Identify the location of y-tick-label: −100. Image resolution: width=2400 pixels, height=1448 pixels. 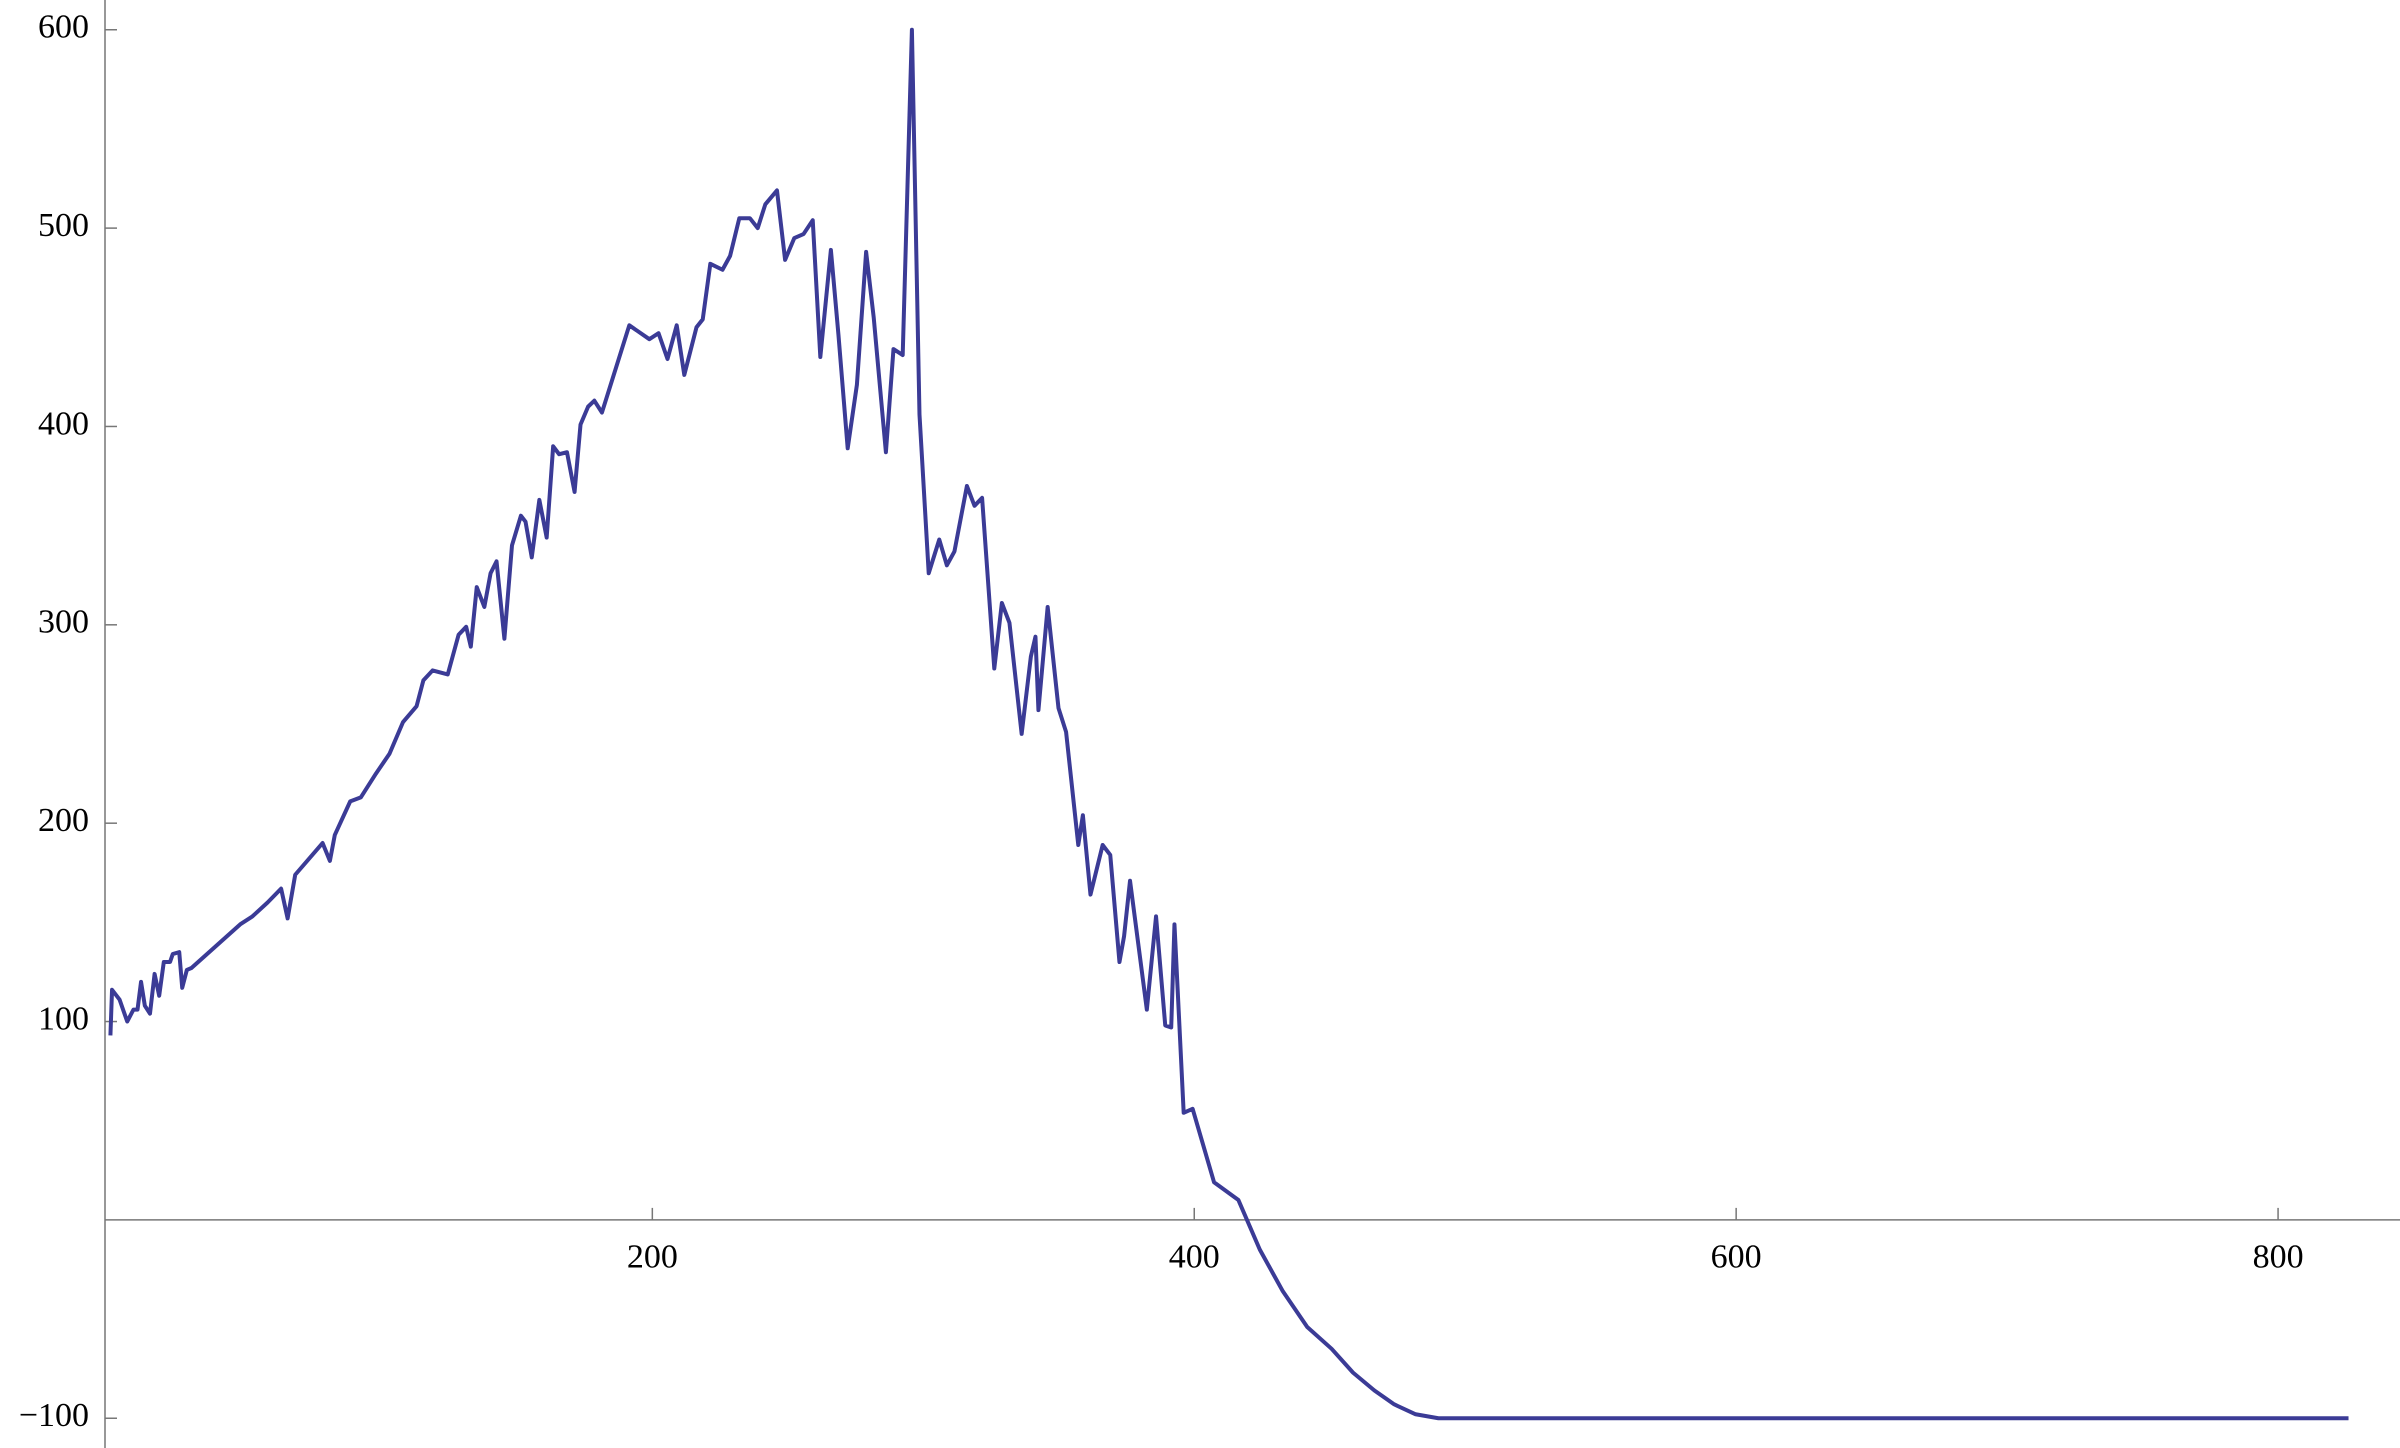
(54, 1415).